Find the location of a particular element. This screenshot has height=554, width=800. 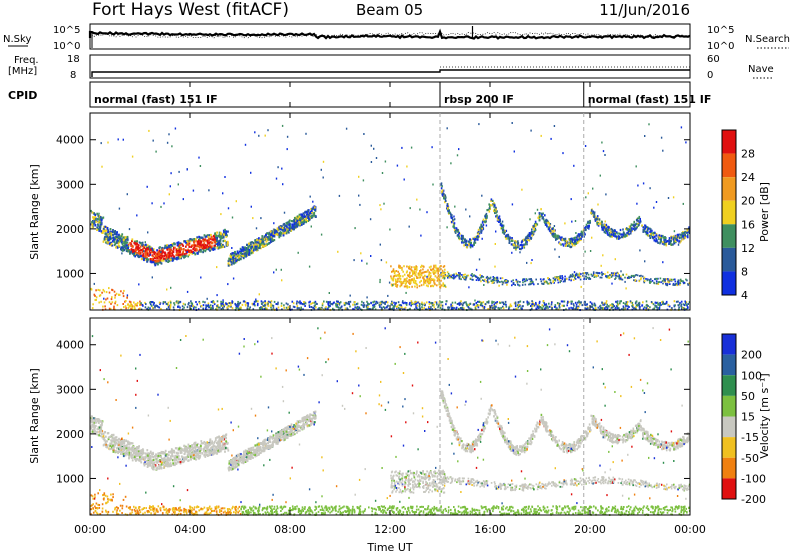

colorbar-segment is located at coordinates (729, 142).